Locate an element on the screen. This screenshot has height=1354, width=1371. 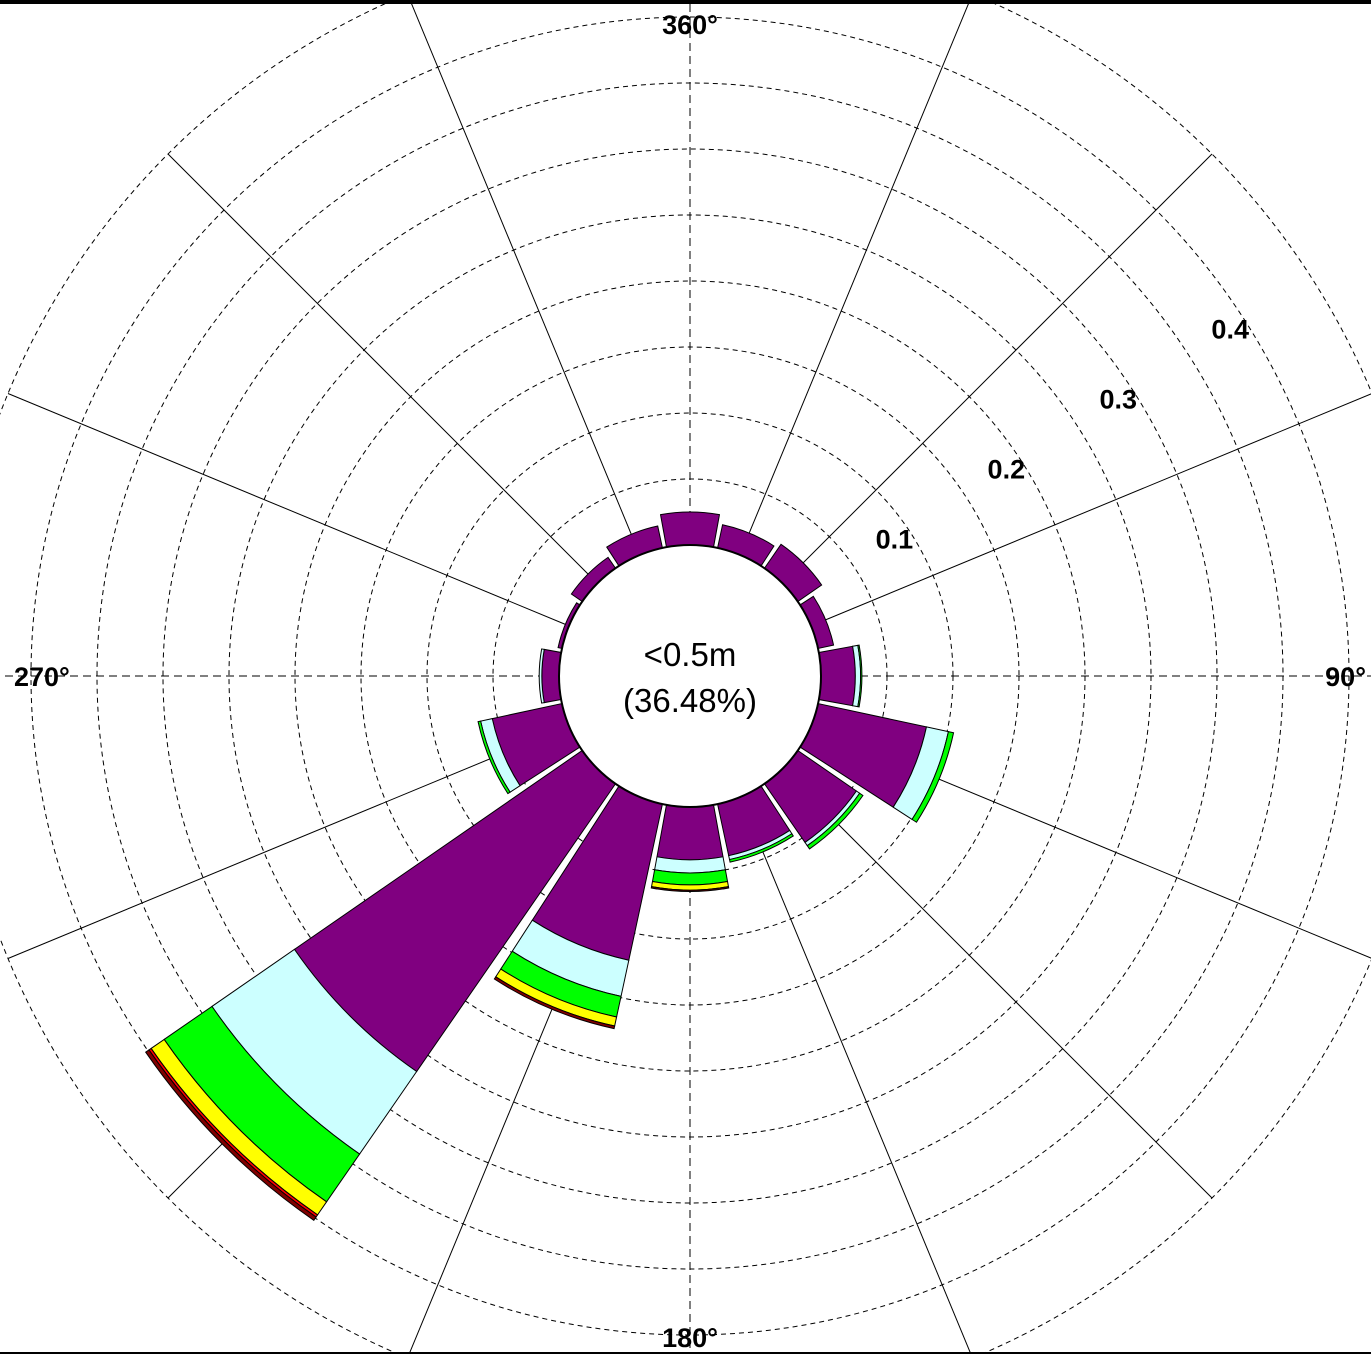
radial-tick-label: 0.4 is located at coordinates (1230, 329).